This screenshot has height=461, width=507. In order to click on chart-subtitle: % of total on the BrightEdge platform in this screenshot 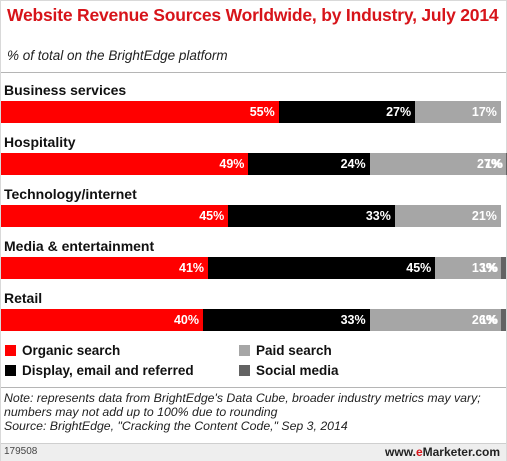, I will do `click(117, 55)`.